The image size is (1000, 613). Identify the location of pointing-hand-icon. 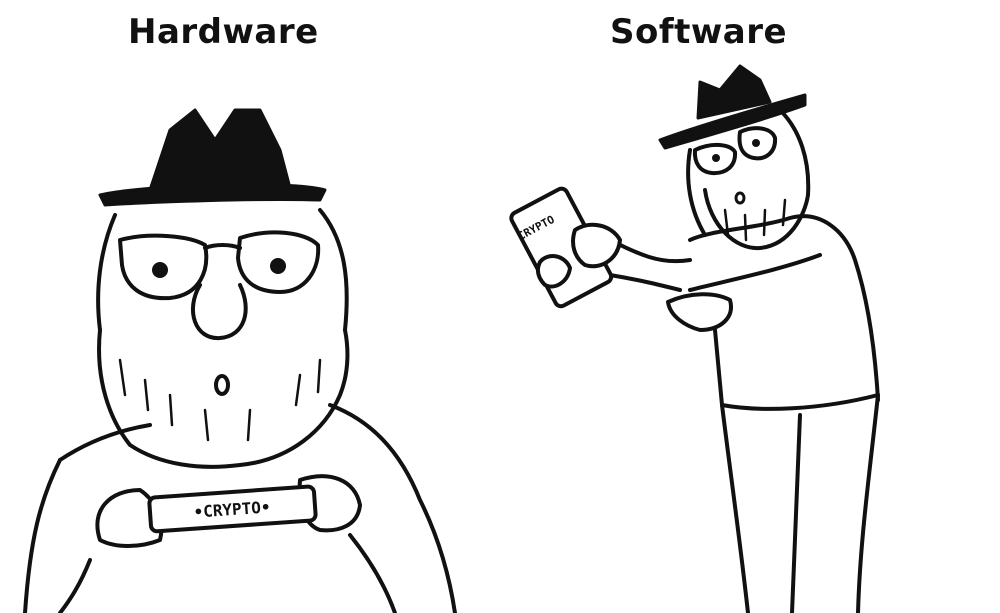
(699, 312).